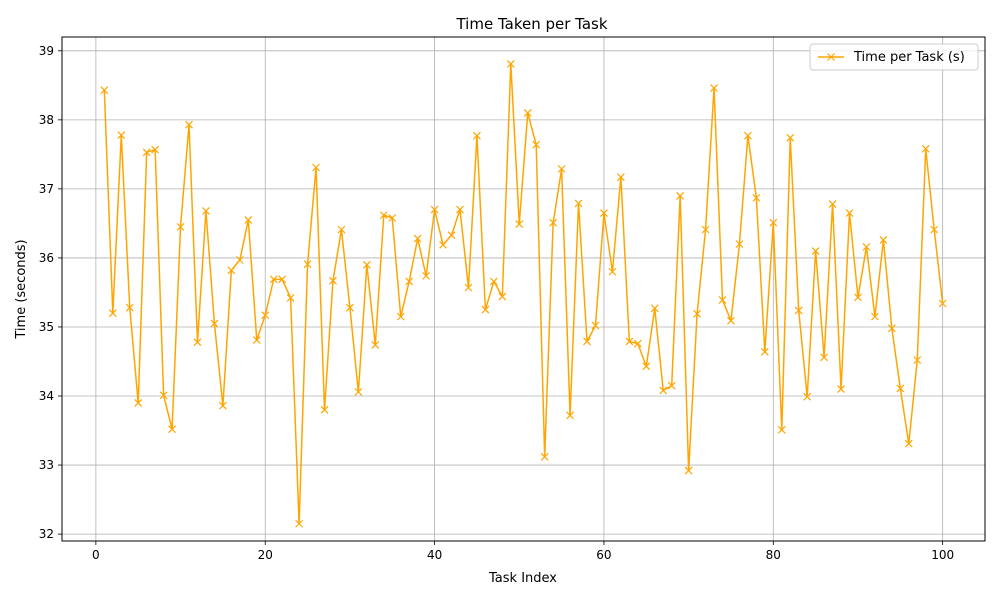 This screenshot has width=1000, height=600. Describe the element at coordinates (531, 24) in the screenshot. I see `chart-title: Time Taken per Task` at that location.